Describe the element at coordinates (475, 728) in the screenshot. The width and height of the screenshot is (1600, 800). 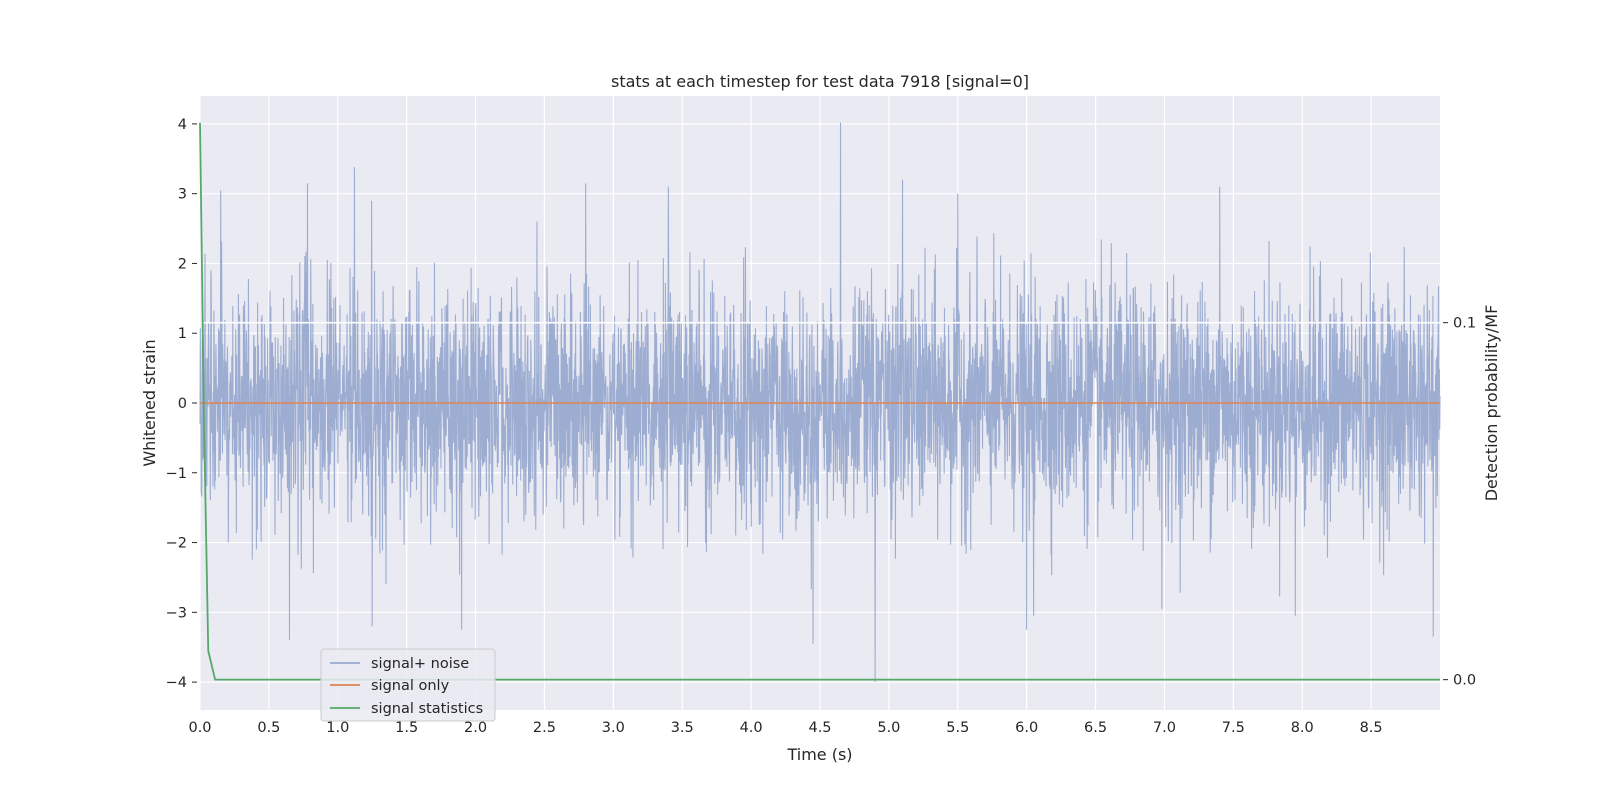
I see `x-tick-label: 2.0` at that location.